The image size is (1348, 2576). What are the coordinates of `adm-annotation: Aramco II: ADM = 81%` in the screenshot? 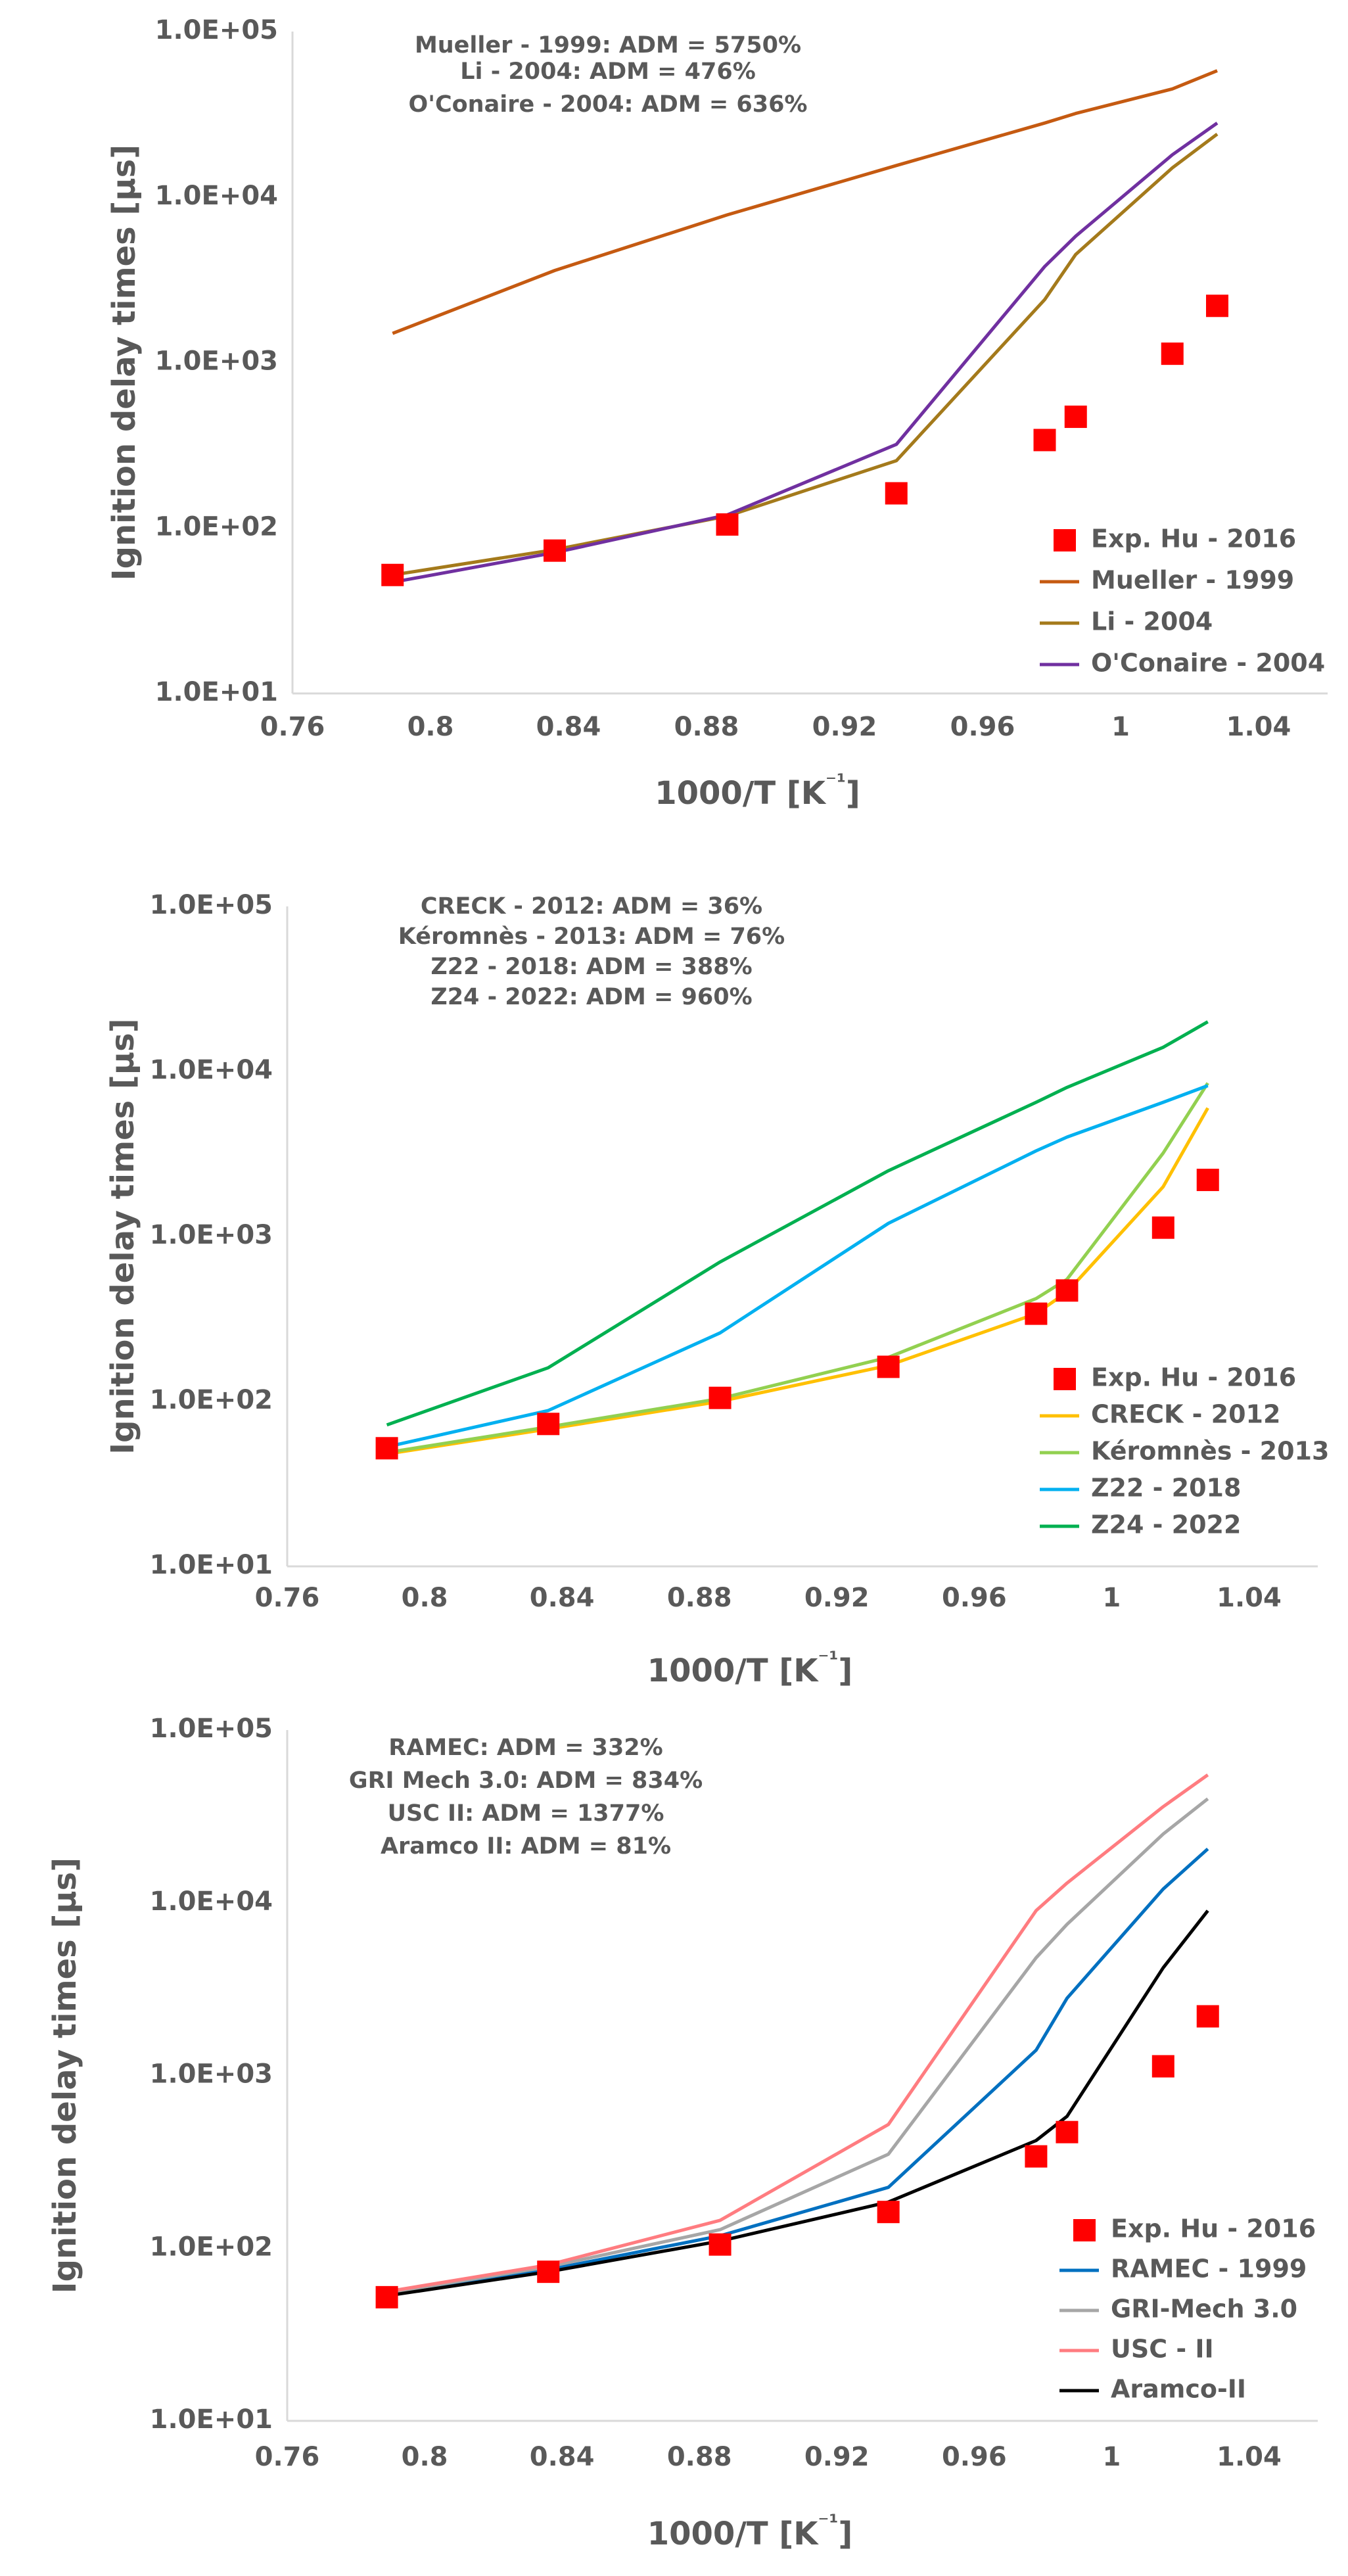 It's located at (526, 1846).